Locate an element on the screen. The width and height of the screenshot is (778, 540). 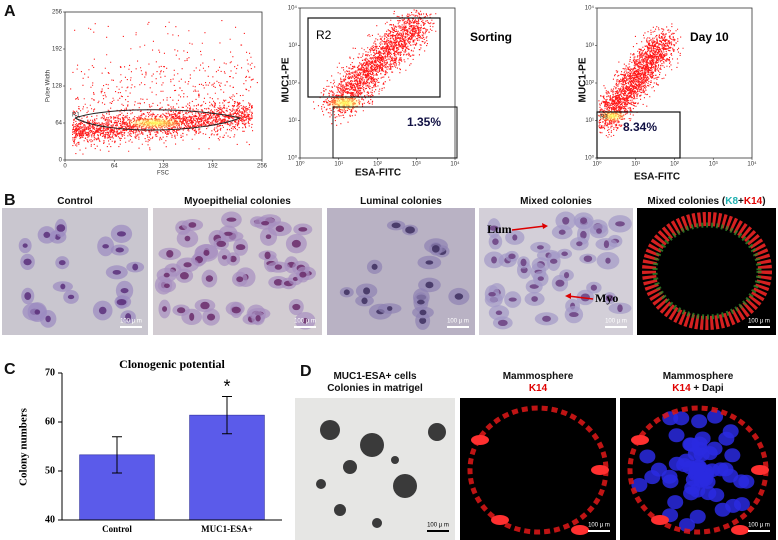
x-tick-label: MUC1-ESA+ is located at coordinates (227, 529).